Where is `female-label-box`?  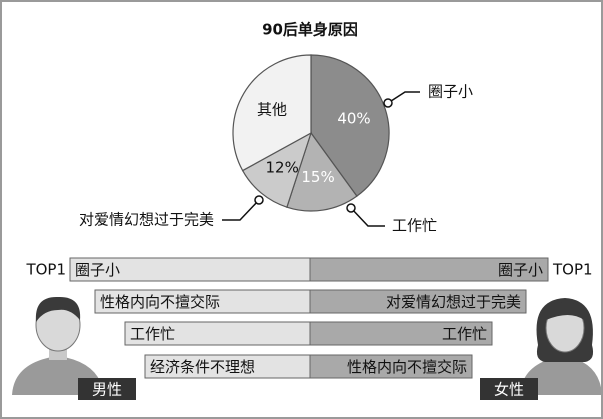
female-label-box is located at coordinates (509, 389).